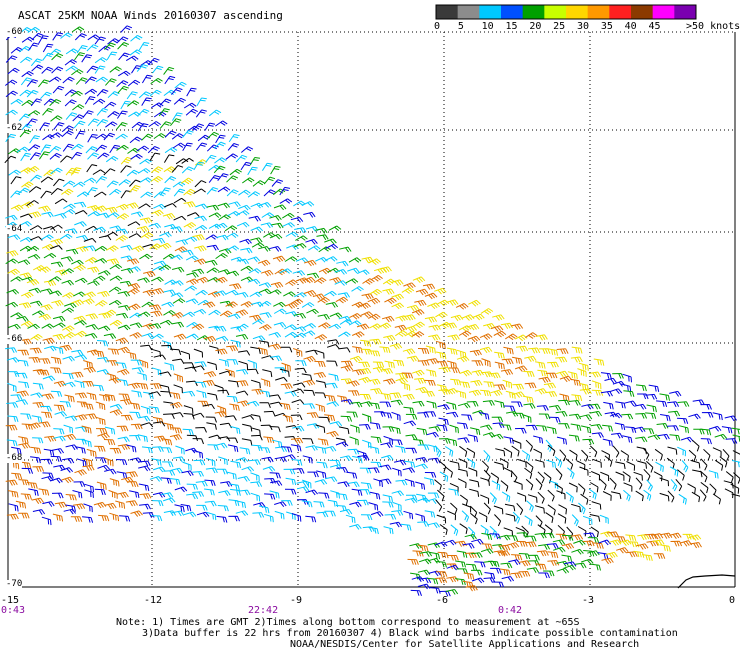 This screenshot has width=740, height=650. I want to click on lat-label-66: -66, so click(14, 339).